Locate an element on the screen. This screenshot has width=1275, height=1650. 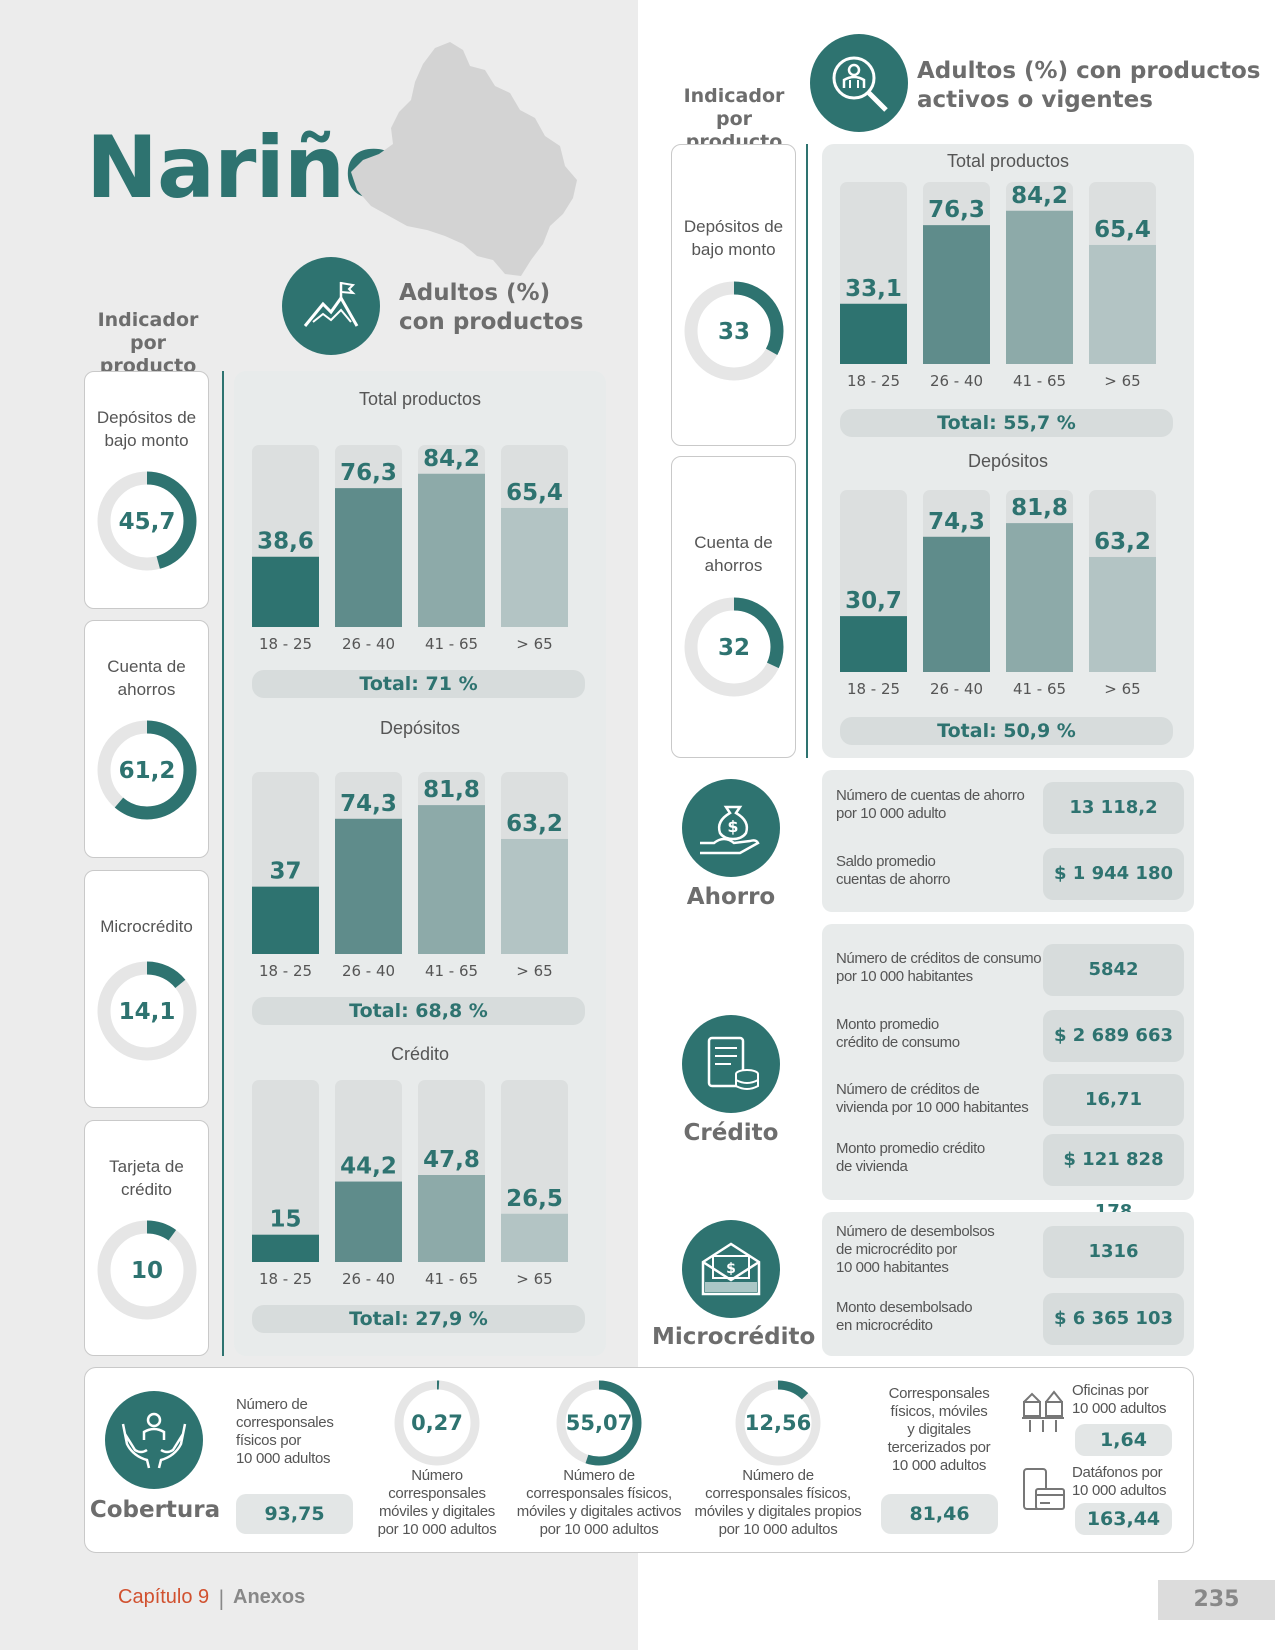
left-indicator-title: Indicador por producto is located at coordinates (148, 343).